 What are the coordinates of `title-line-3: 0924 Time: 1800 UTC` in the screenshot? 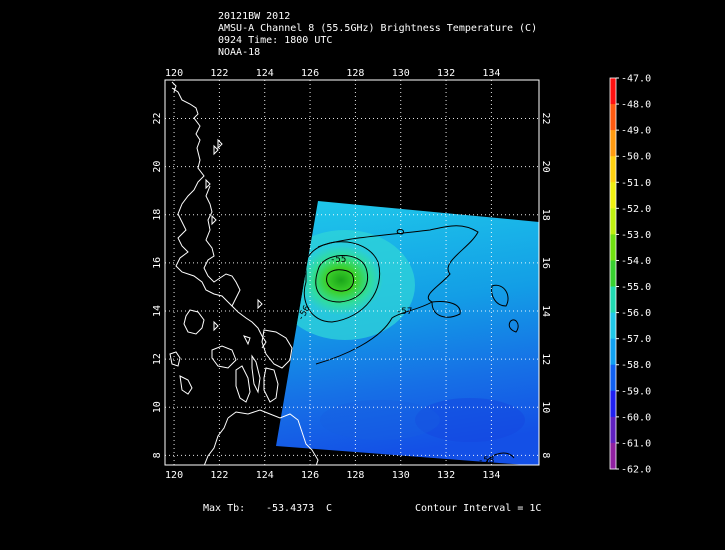 It's located at (275, 40).